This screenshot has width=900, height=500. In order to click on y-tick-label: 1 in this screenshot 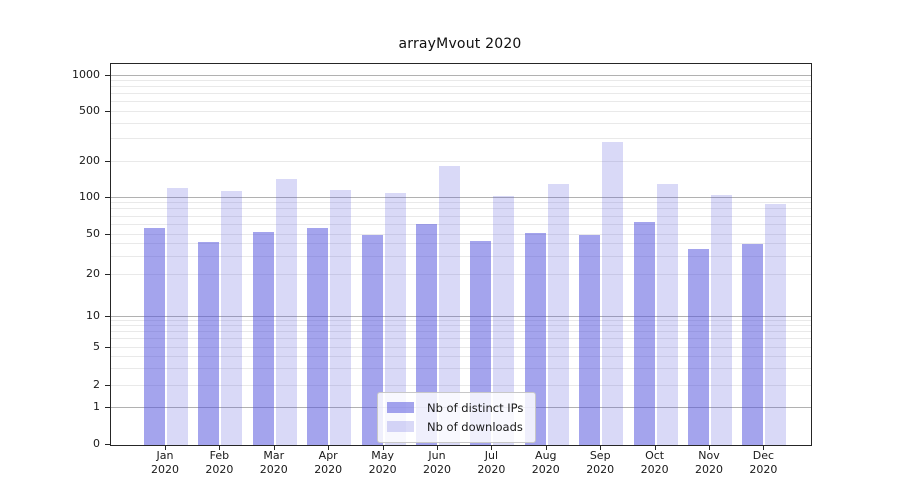, I will do `click(96, 406)`.